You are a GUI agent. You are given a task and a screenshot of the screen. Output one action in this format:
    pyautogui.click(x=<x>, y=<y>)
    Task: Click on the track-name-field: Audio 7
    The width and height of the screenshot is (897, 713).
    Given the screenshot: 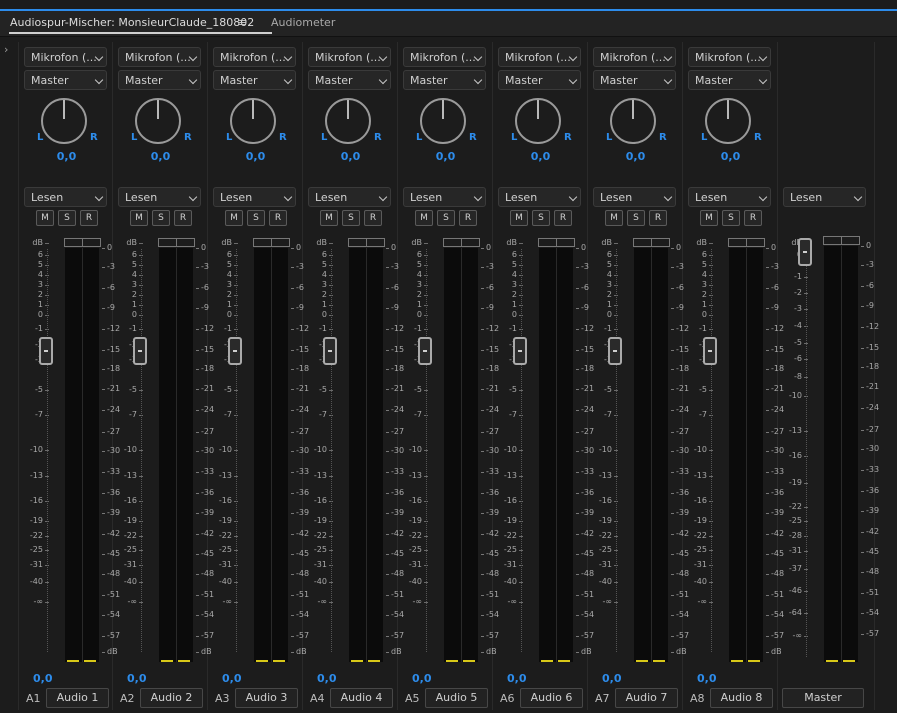 What is the action you would take?
    pyautogui.click(x=646, y=698)
    